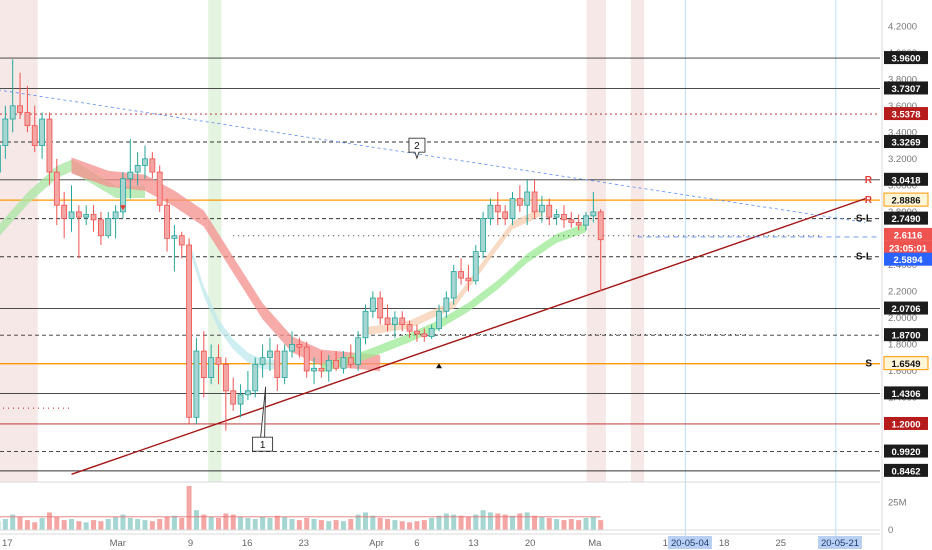 This screenshot has width=932, height=550. What do you see at coordinates (864, 219) in the screenshot?
I see `level-tag: S-L` at bounding box center [864, 219].